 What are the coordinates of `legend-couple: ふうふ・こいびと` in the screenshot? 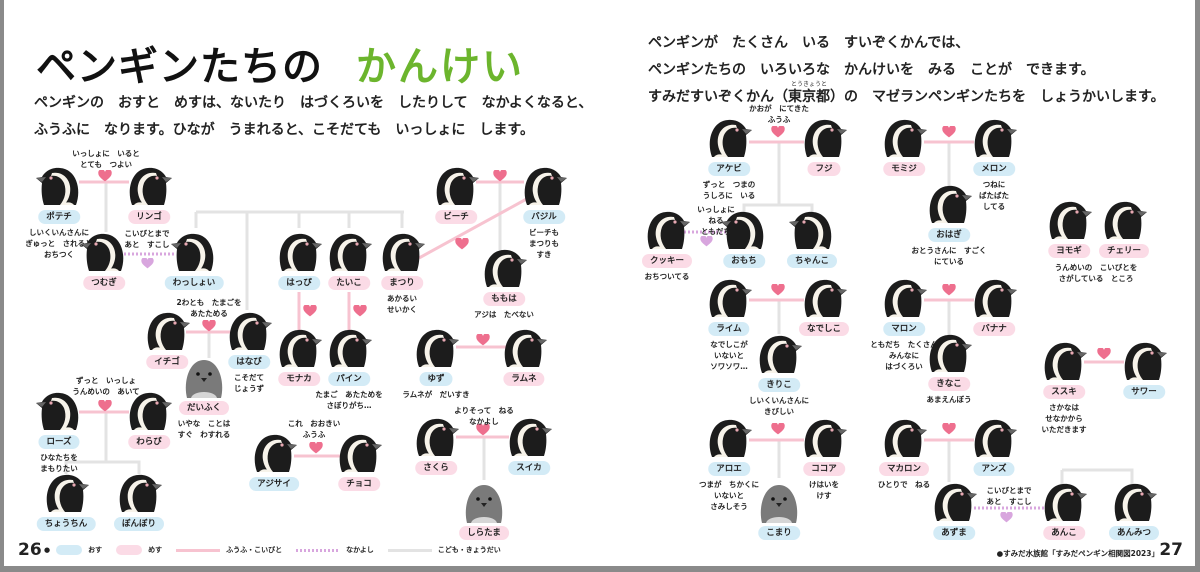 It's located at (254, 550).